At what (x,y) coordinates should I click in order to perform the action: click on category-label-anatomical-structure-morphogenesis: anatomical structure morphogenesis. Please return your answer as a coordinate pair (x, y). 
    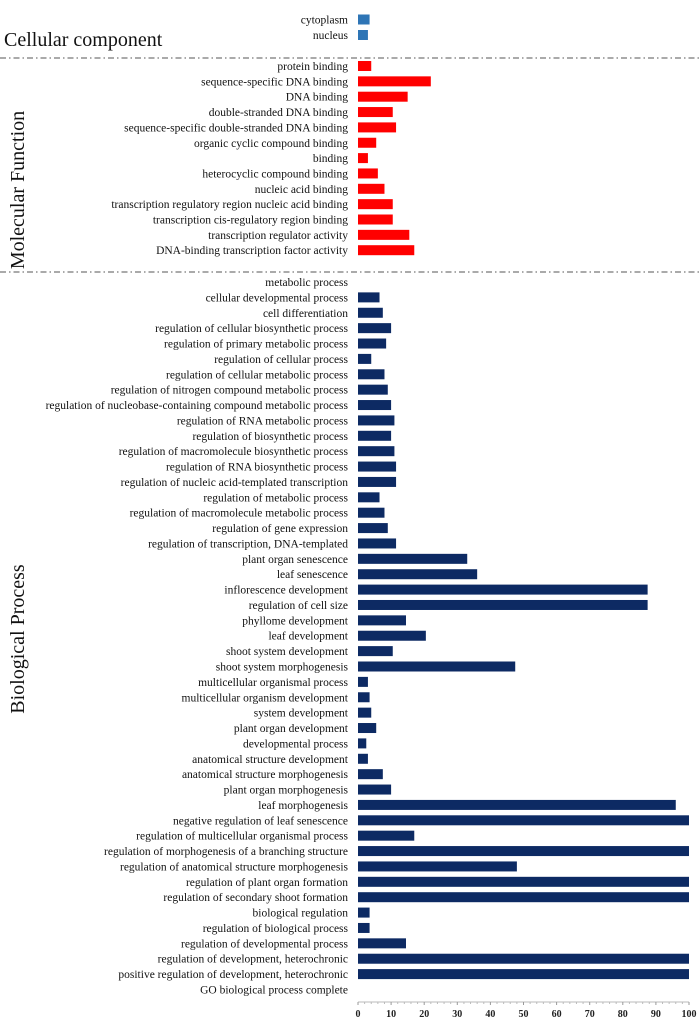
    Looking at the image, I should click on (265, 775).